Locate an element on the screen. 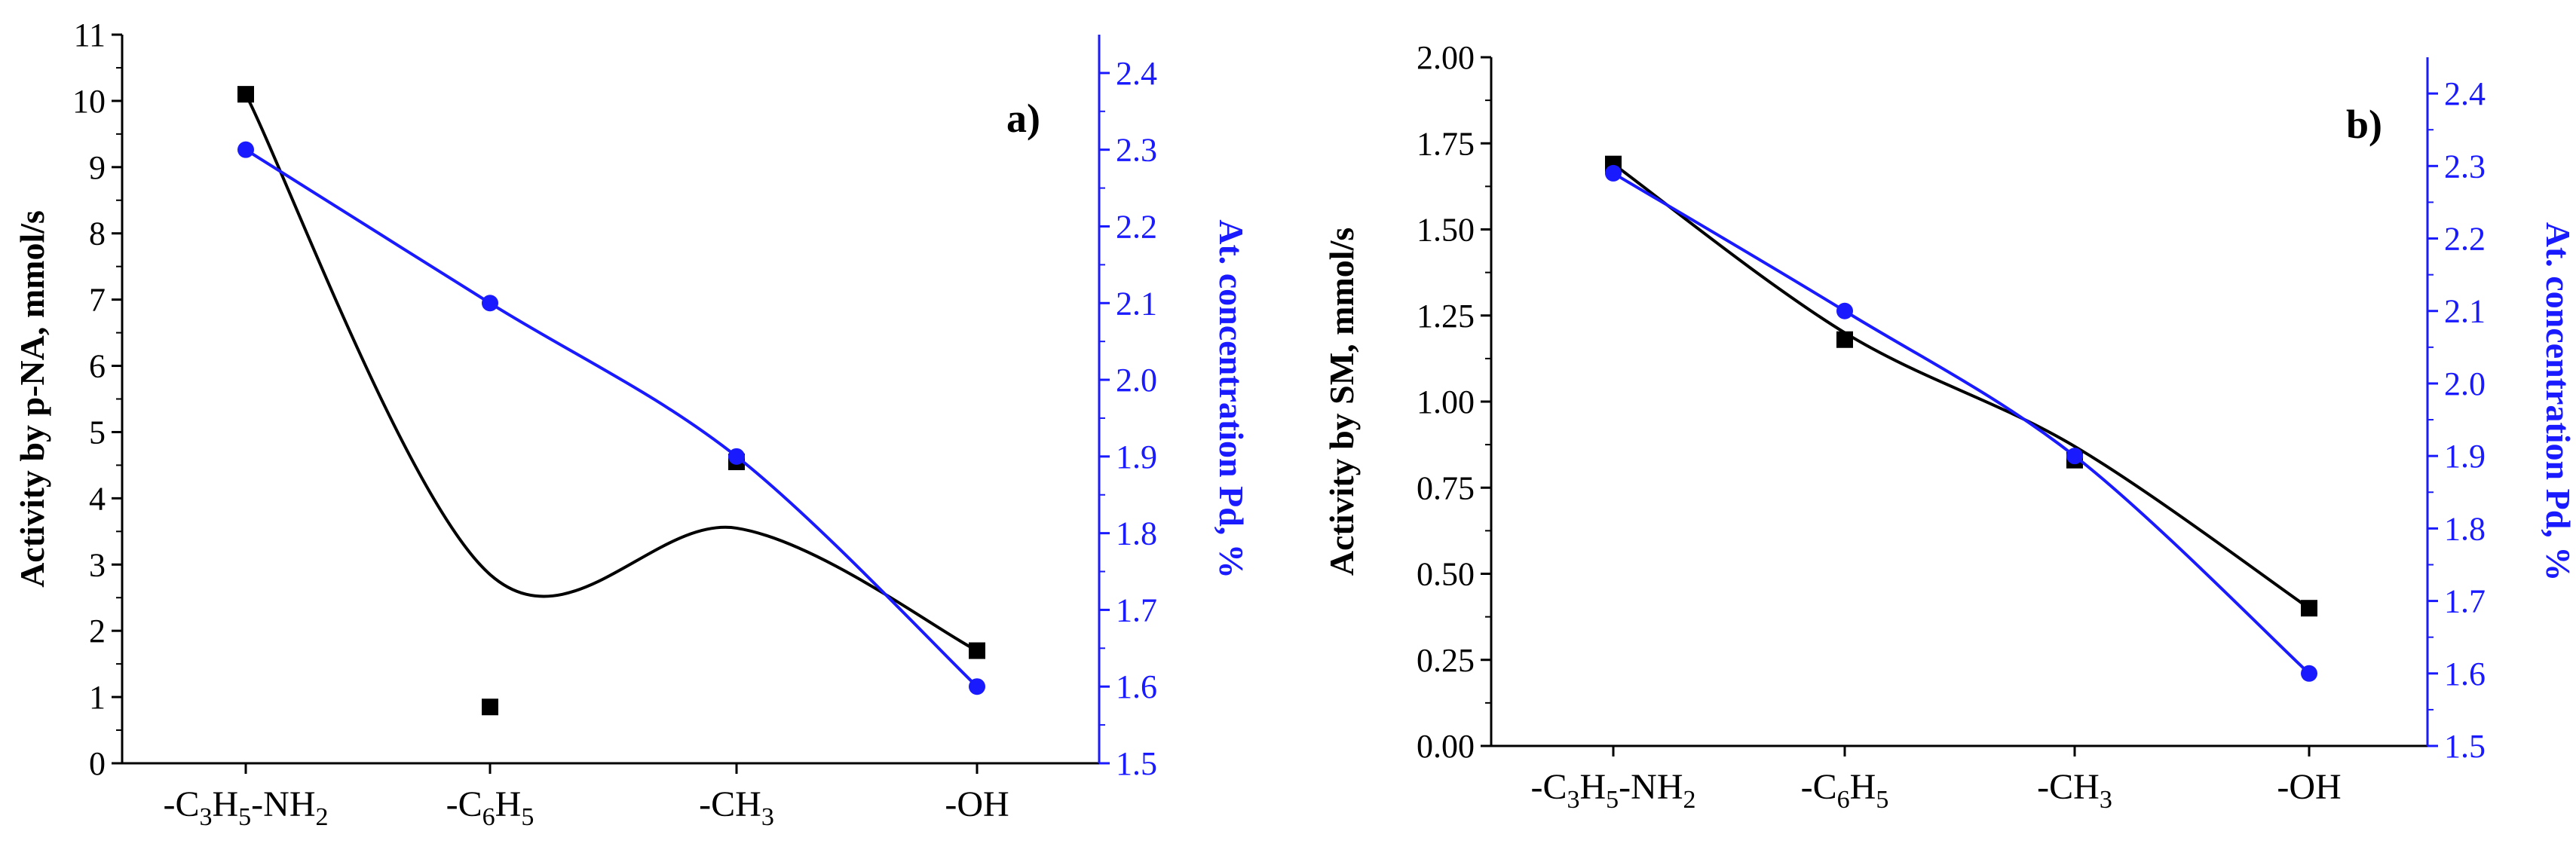 The image size is (2576, 868). y-tick-label: 6 is located at coordinates (97, 366).